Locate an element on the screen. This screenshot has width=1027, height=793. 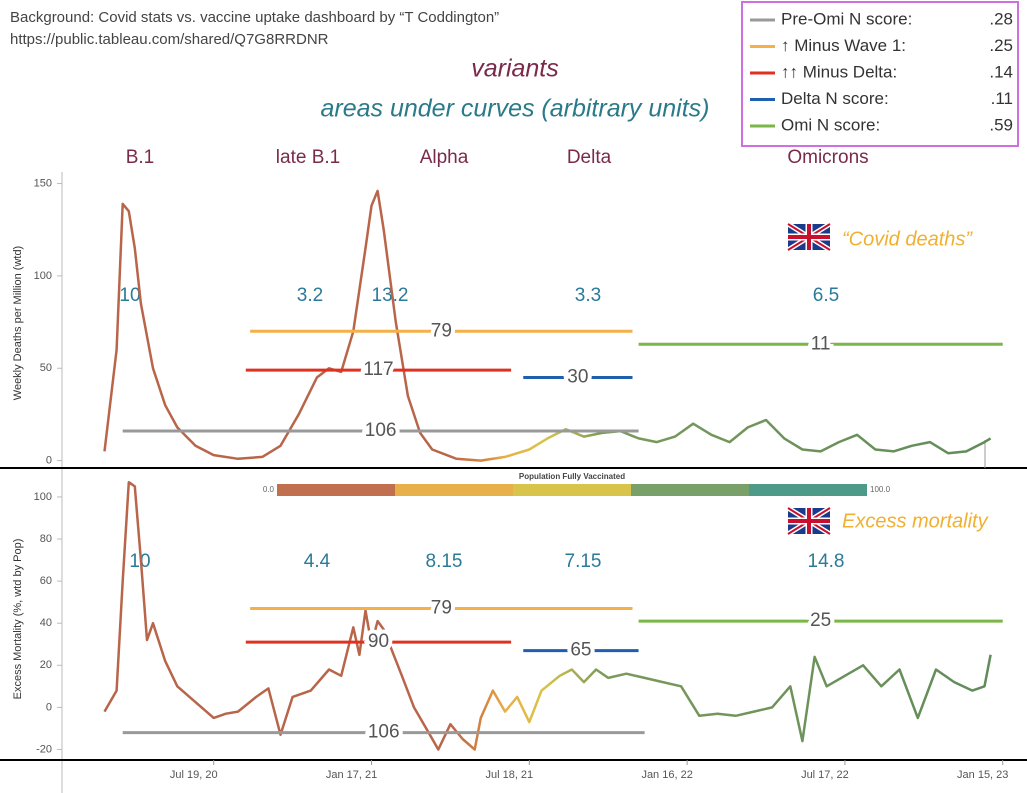
areas-label: areas under curves (arbitrary units) is located at coordinates (514, 109).